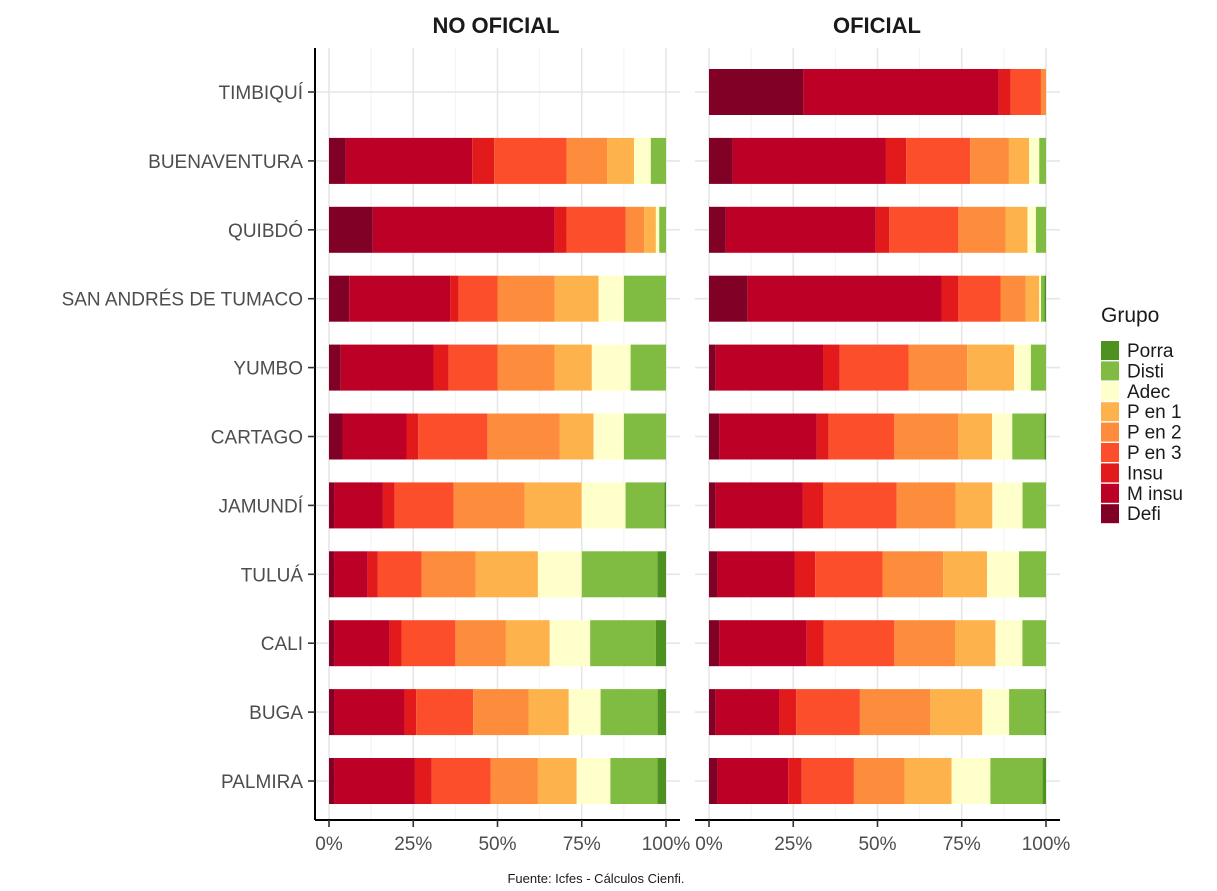 This screenshot has height=891, width=1217. I want to click on bar-segment-oficial-cali-adec, so click(1009, 643).